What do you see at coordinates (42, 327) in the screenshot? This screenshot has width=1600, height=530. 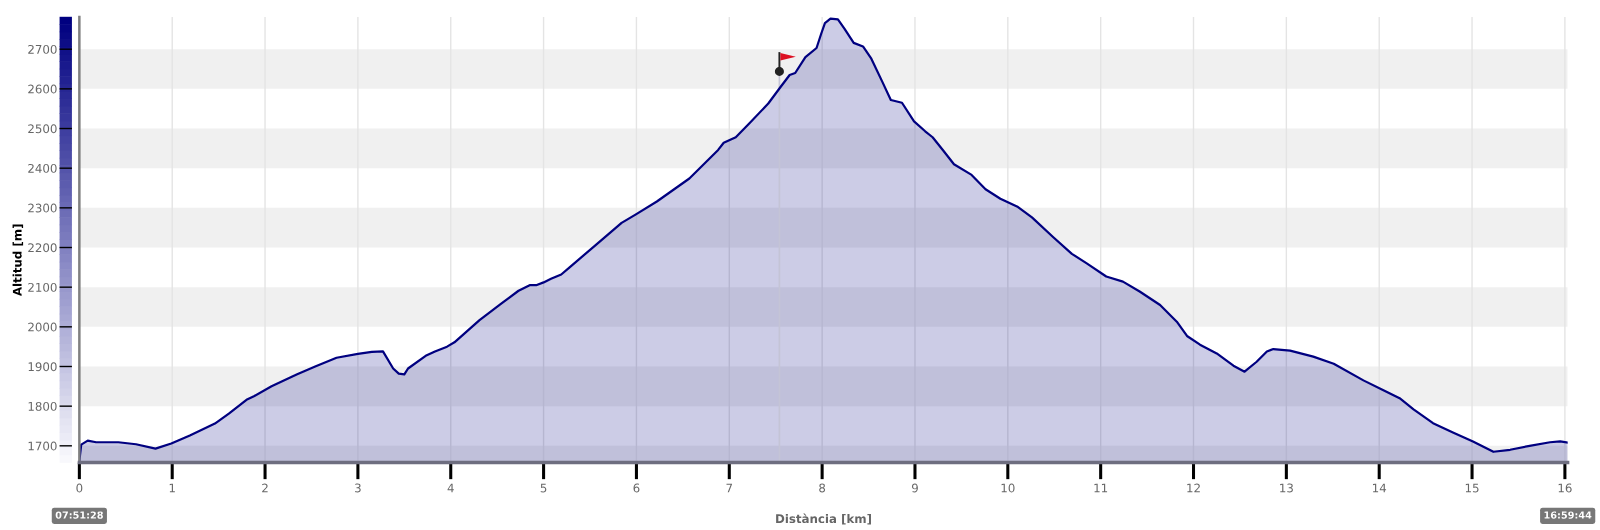 I see `y-tick-label: 2000` at bounding box center [42, 327].